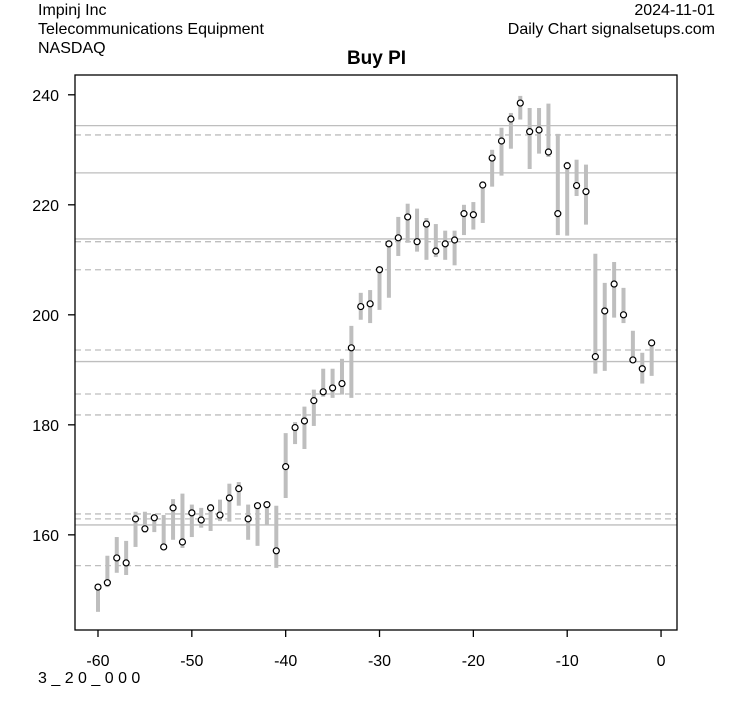 The width and height of the screenshot is (753, 708). I want to click on y-tick-label-1: 180, so click(45, 426).